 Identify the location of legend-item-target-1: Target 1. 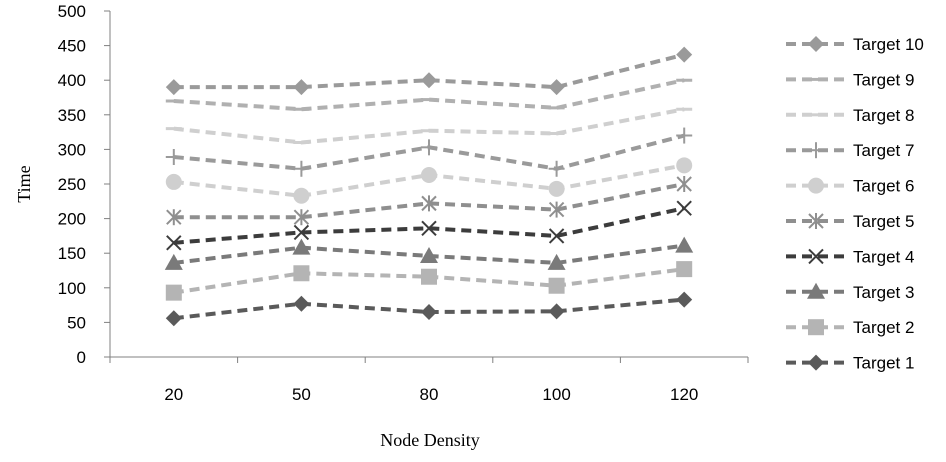
(850, 363).